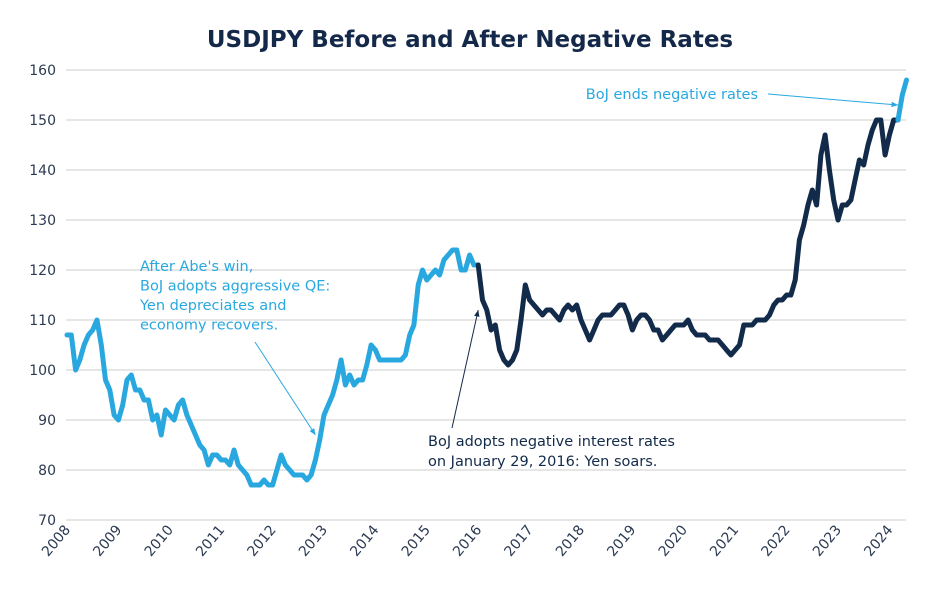 This screenshot has height=600, width=940. I want to click on y-tick-label: 140, so click(42, 171).